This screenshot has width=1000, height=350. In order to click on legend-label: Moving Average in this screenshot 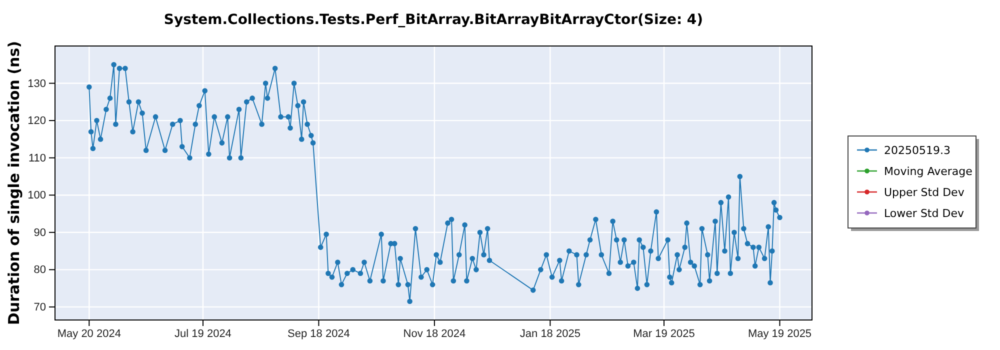, I will do `click(928, 171)`.